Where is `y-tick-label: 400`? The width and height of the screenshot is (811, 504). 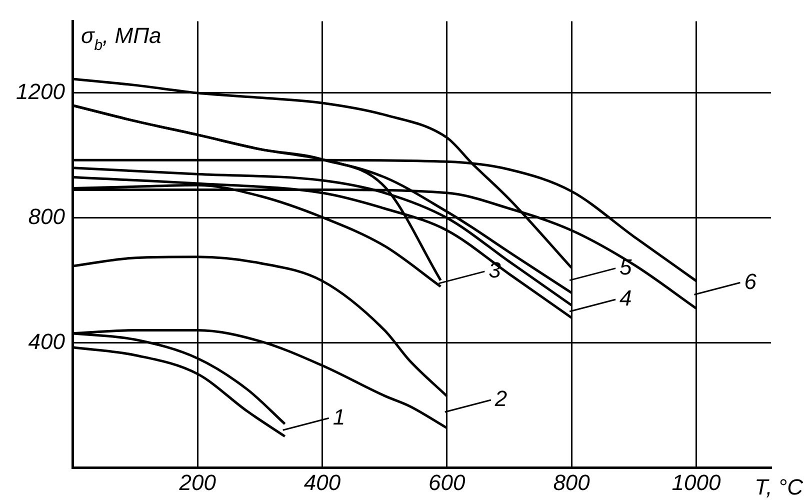
y-tick-label: 400 is located at coordinates (47, 341).